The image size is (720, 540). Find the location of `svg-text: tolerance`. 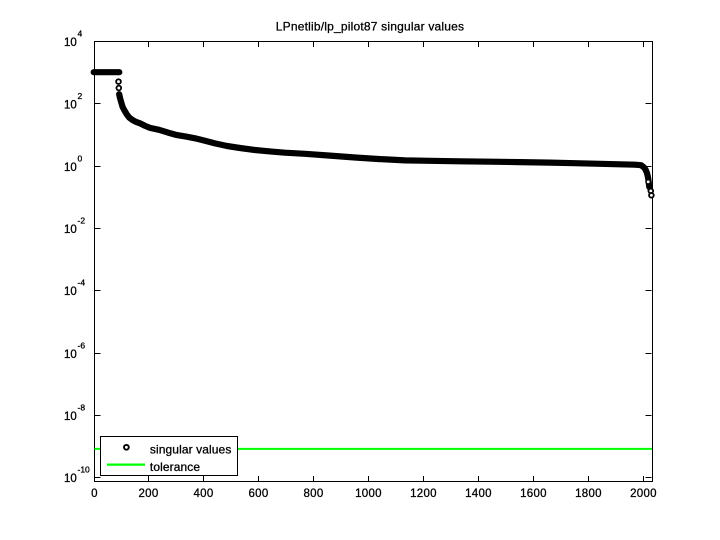

svg-text: tolerance is located at coordinates (175, 467).